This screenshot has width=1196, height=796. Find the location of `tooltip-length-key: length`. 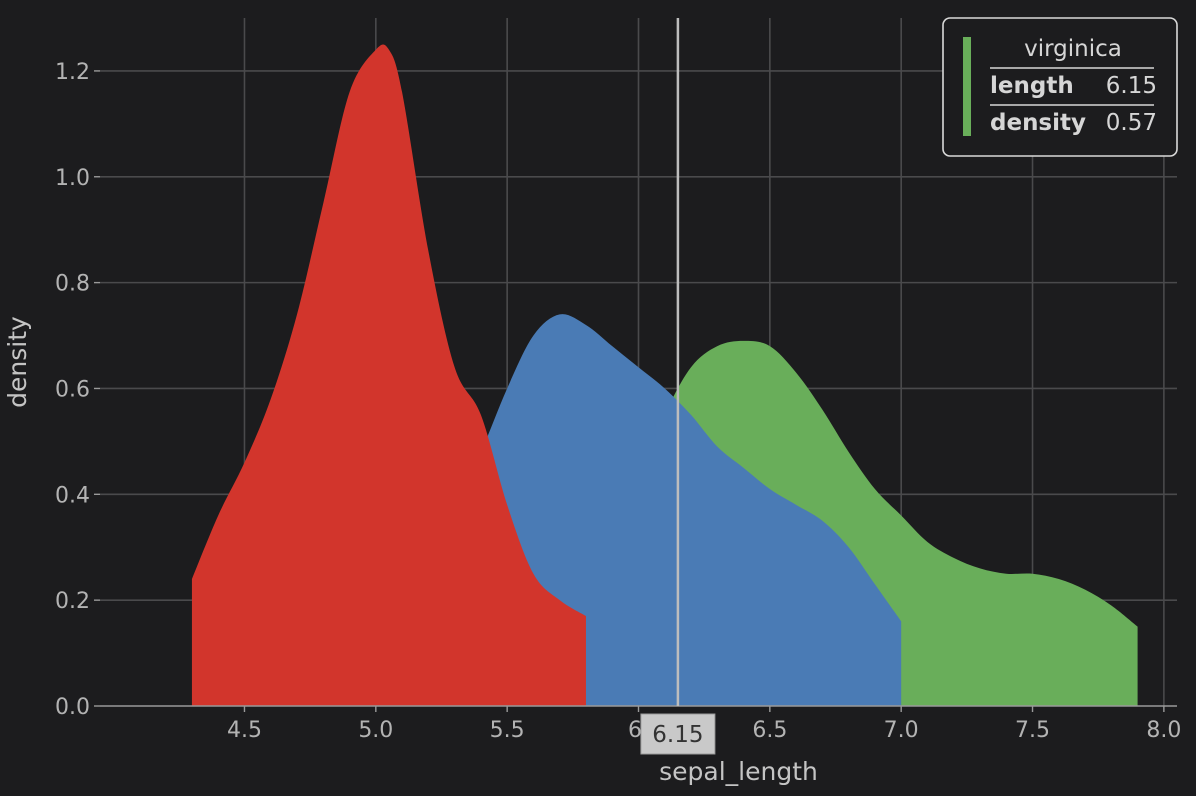

tooltip-length-key: length is located at coordinates (1032, 86).